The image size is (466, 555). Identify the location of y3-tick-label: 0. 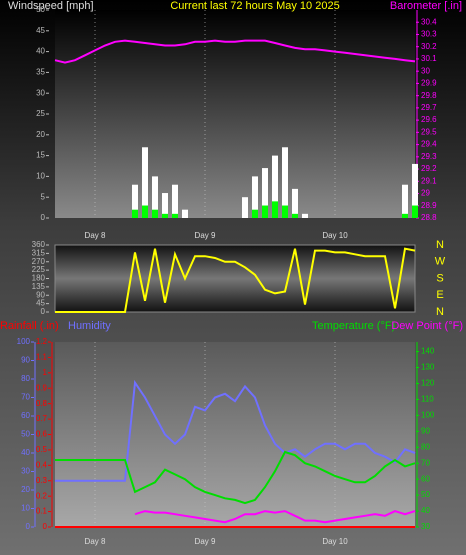
(28, 526).